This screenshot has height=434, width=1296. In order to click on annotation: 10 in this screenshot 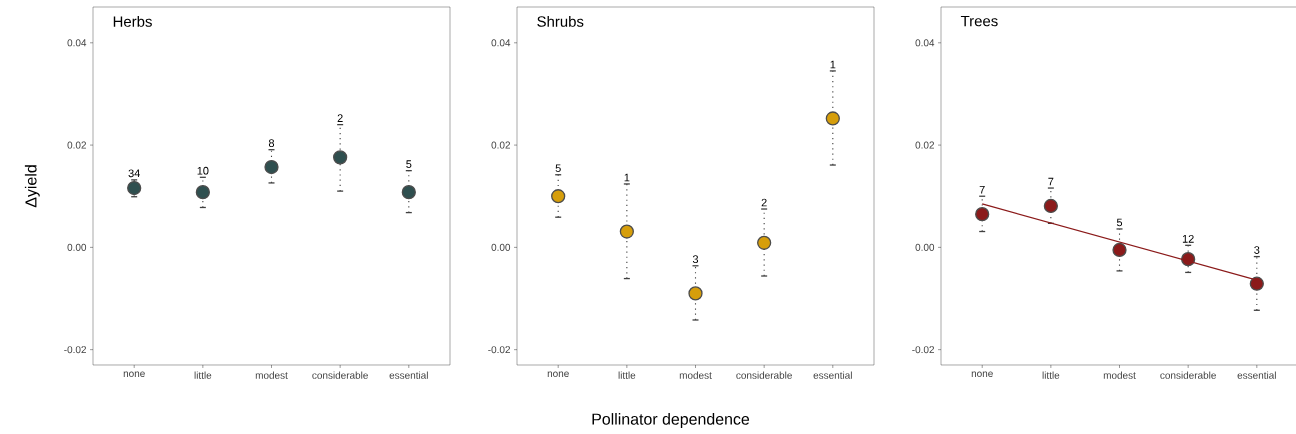, I will do `click(203, 170)`.